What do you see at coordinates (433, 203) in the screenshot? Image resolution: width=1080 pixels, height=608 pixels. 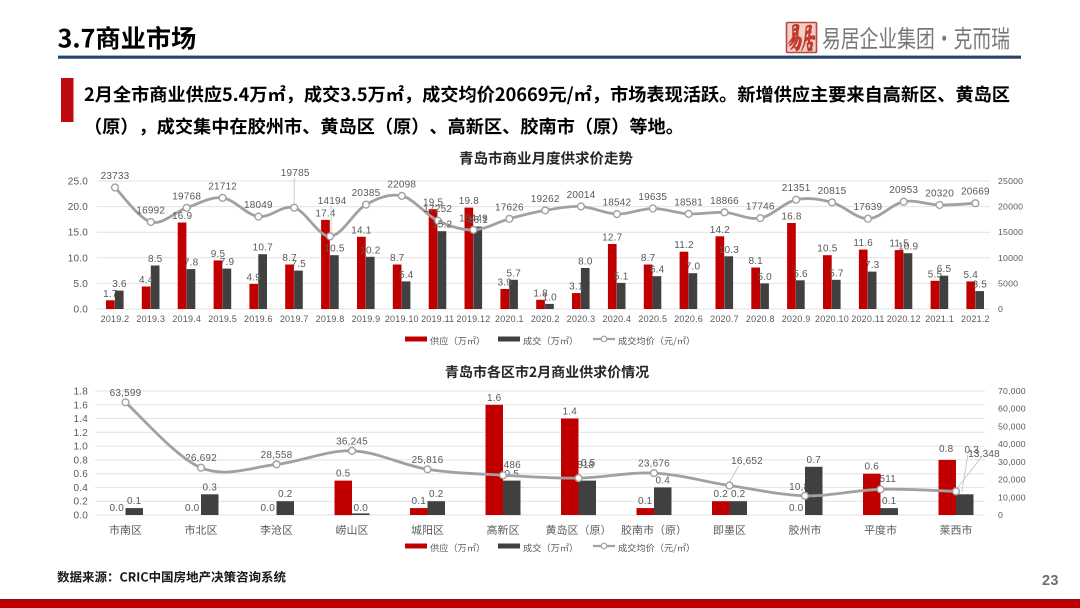 I see `svg-text: 19.5` at bounding box center [433, 203].